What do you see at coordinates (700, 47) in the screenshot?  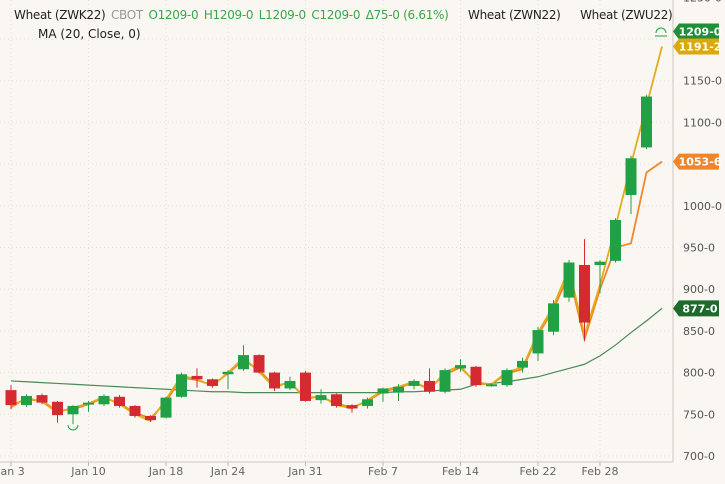 I see `price-label-text: 1191-2` at bounding box center [700, 47].